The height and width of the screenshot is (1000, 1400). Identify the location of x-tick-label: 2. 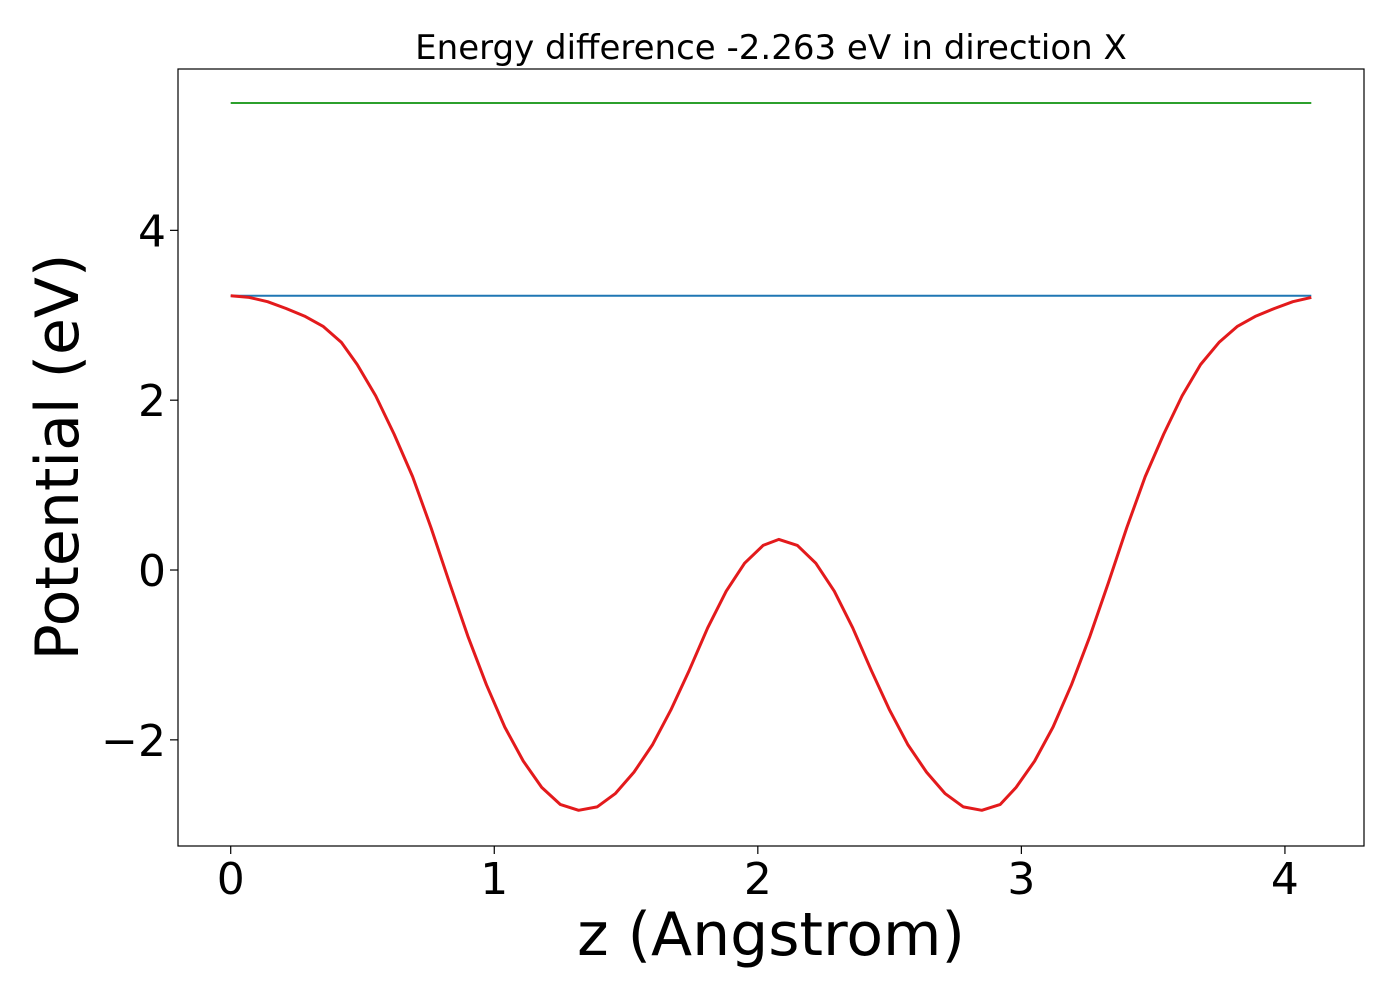
(758, 879).